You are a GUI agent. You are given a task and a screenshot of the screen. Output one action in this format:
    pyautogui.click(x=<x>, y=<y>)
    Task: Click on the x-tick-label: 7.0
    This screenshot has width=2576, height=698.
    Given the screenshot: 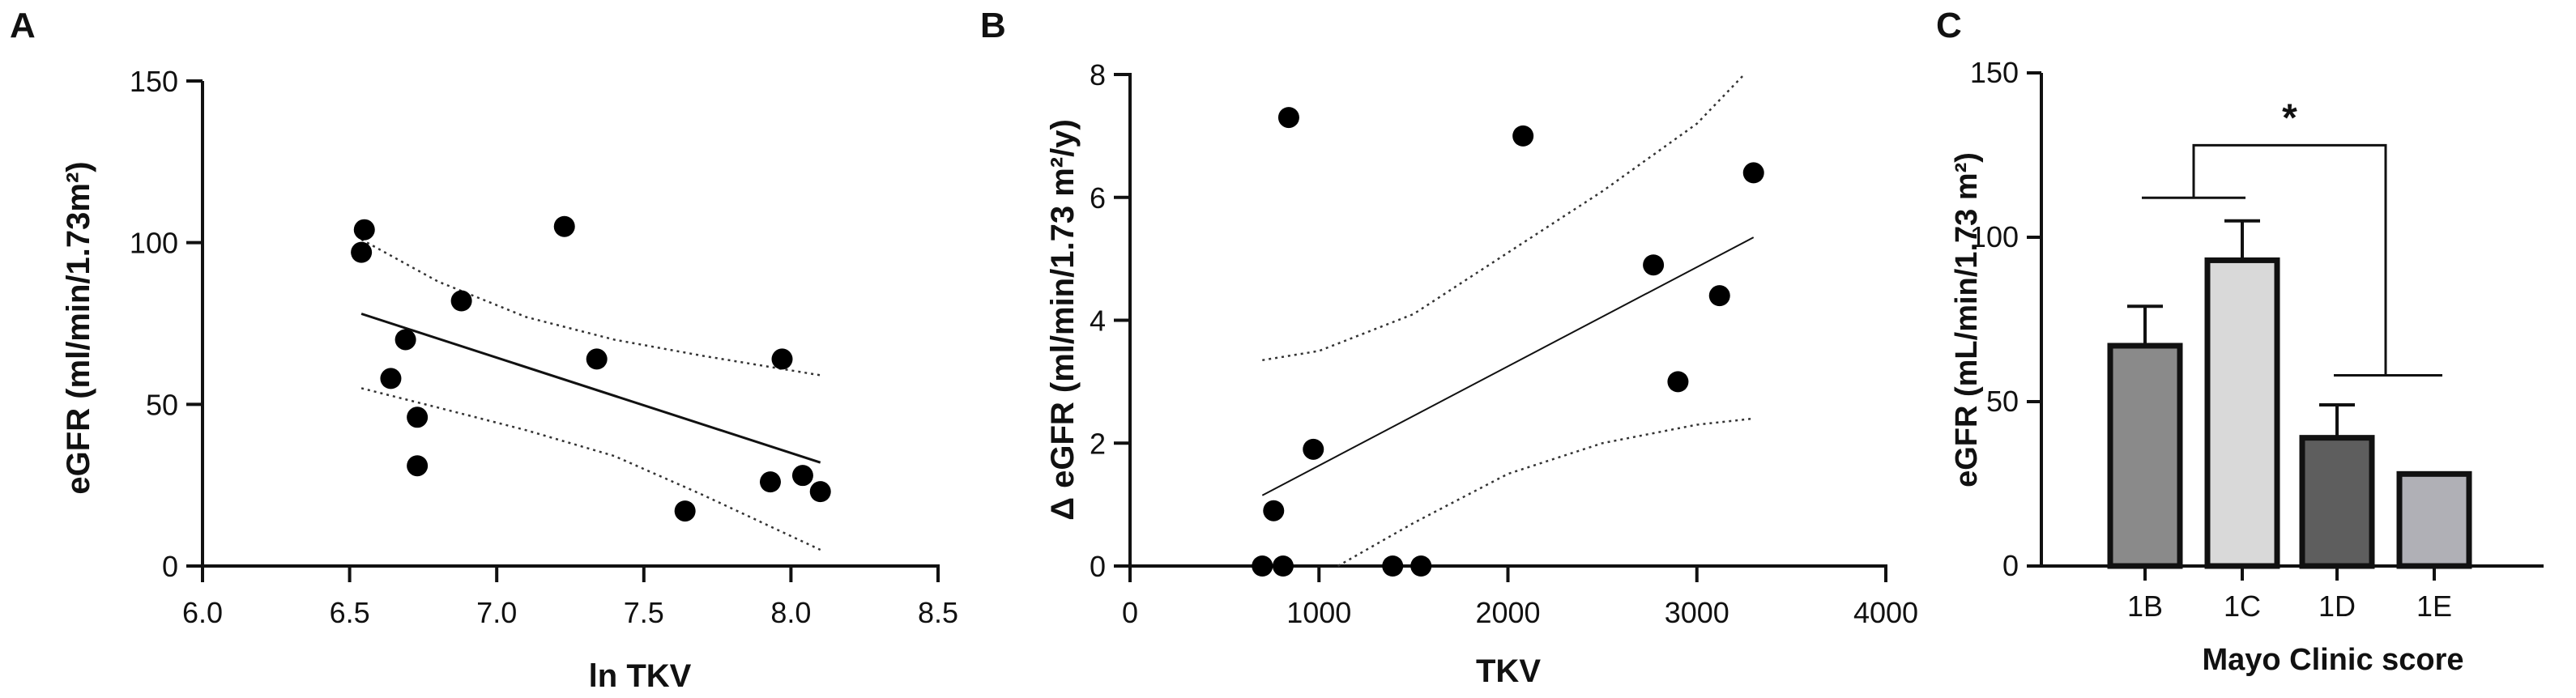 What is the action you would take?
    pyautogui.click(x=496, y=612)
    